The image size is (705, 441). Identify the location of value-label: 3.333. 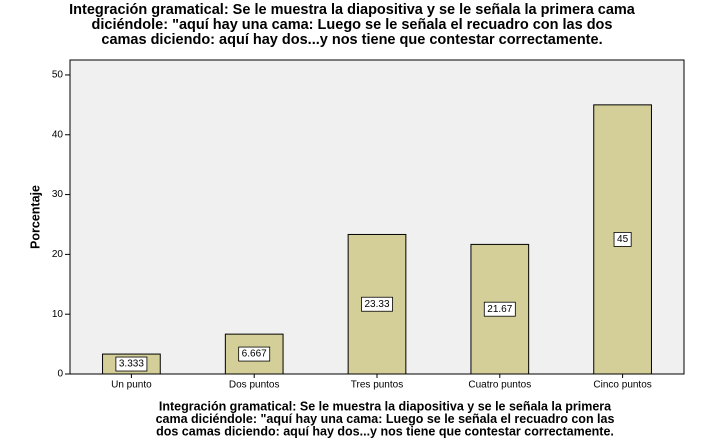
(131, 364).